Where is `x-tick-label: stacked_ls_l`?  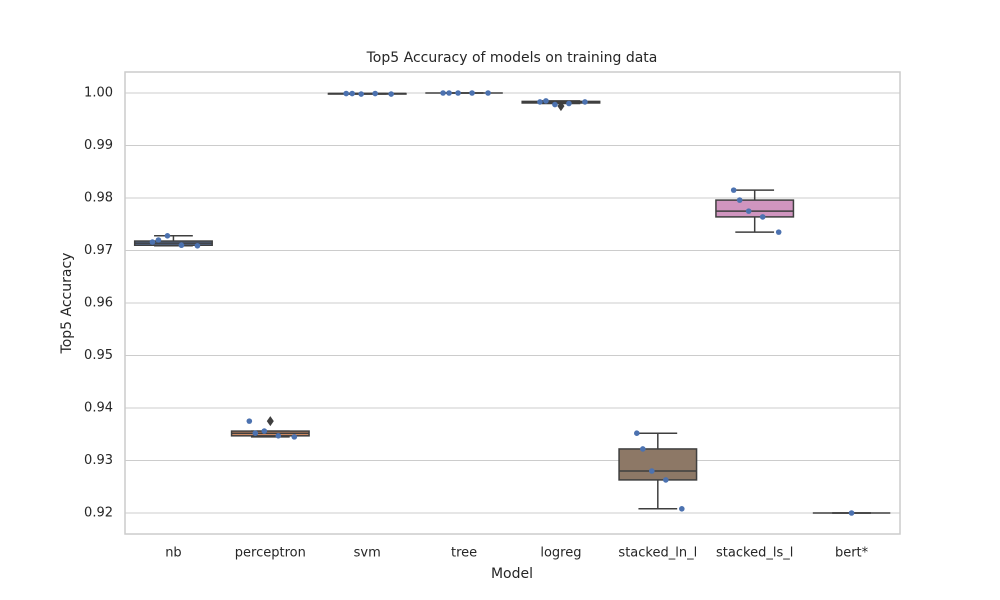 x-tick-label: stacked_ls_l is located at coordinates (754, 553).